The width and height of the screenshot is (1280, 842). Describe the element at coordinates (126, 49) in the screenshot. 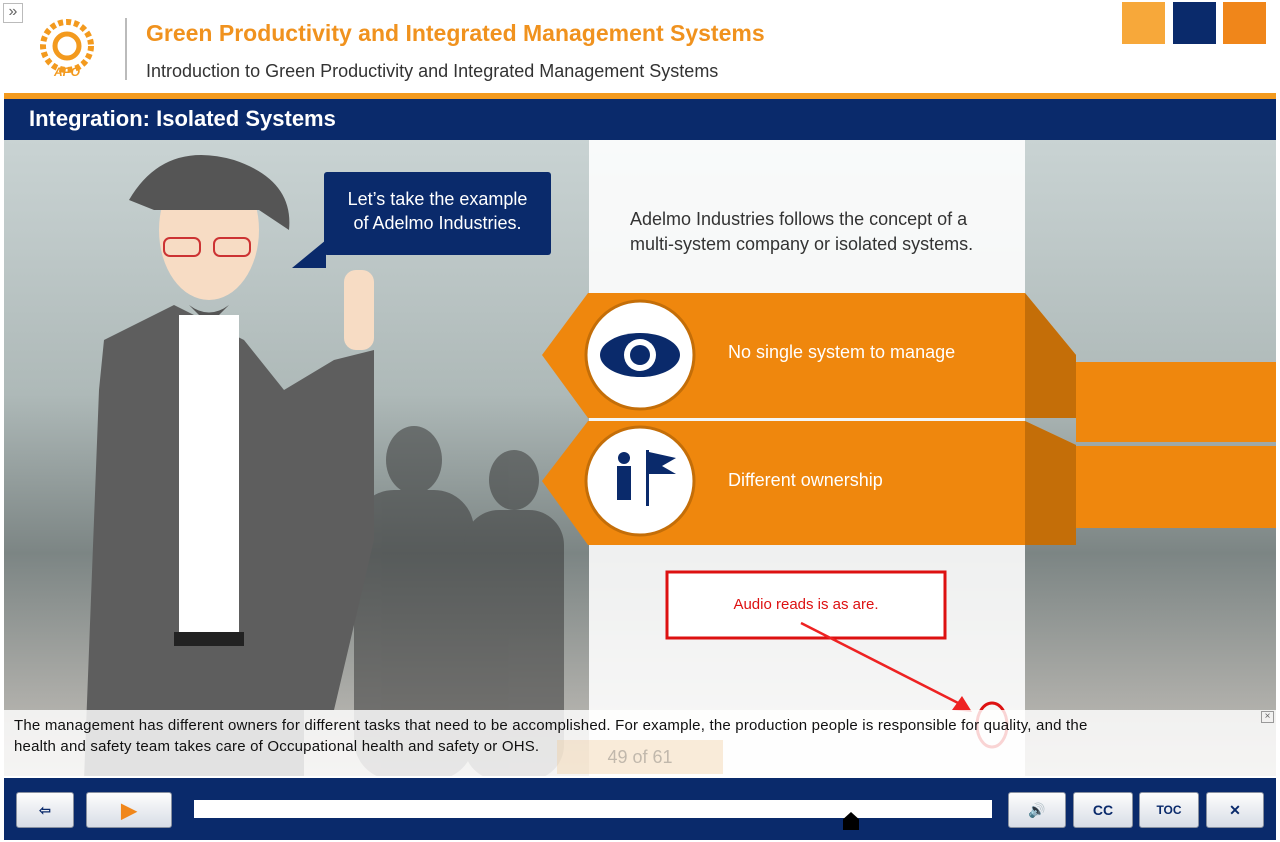

I see `divider` at that location.